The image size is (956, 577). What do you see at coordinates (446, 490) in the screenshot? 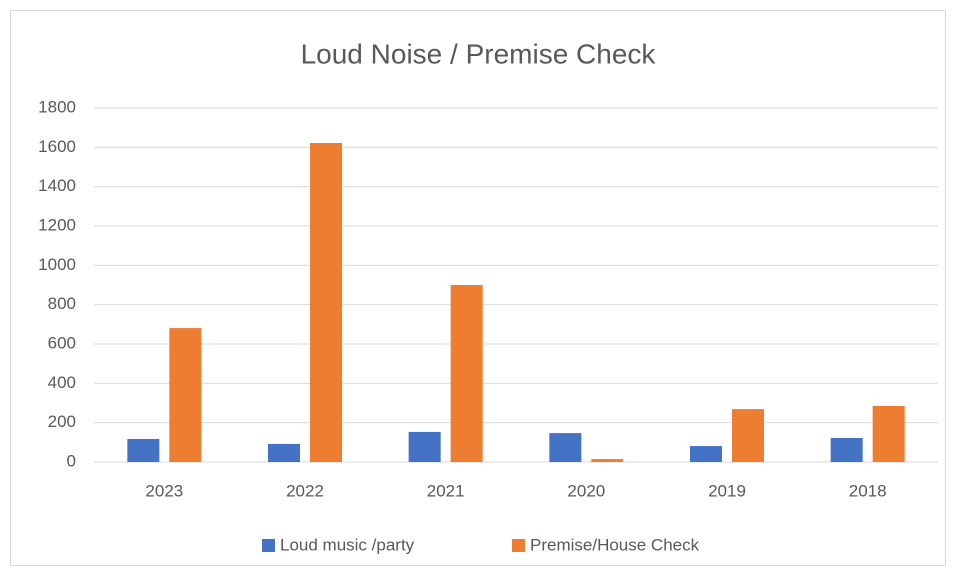
I see `x-tick-label: 2021` at bounding box center [446, 490].